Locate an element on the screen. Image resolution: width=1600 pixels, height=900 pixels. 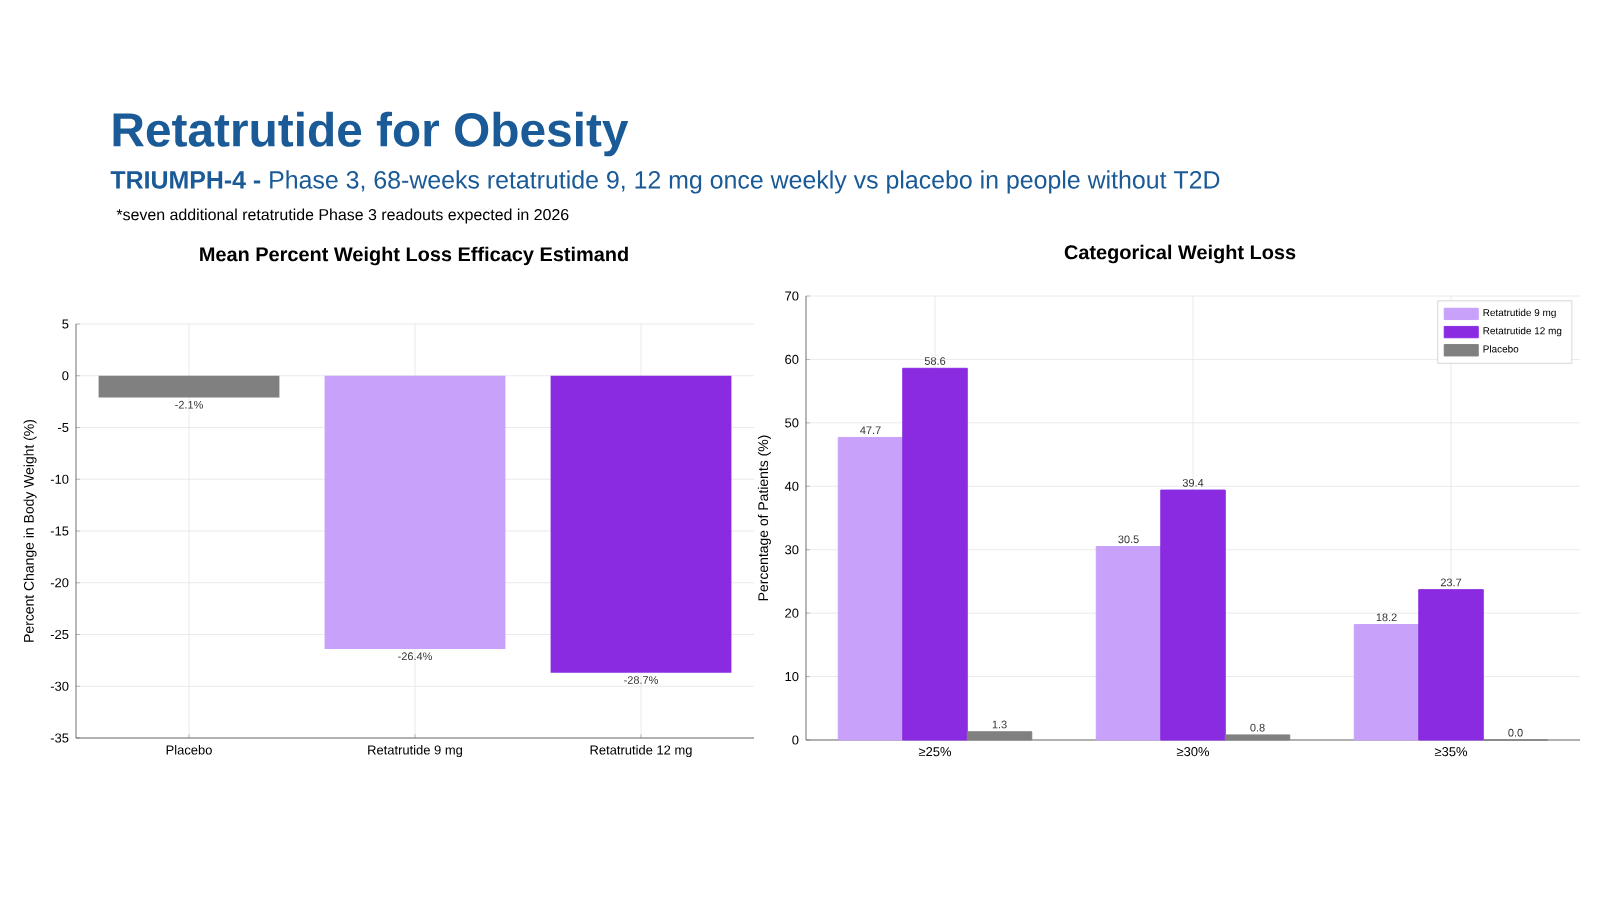
text: TRIUMPH-4 - Phase 3, 68-weeks retatrutide 9, 12 mg once weekly vs placebo in people without T2D is located at coordinates (665, 182).